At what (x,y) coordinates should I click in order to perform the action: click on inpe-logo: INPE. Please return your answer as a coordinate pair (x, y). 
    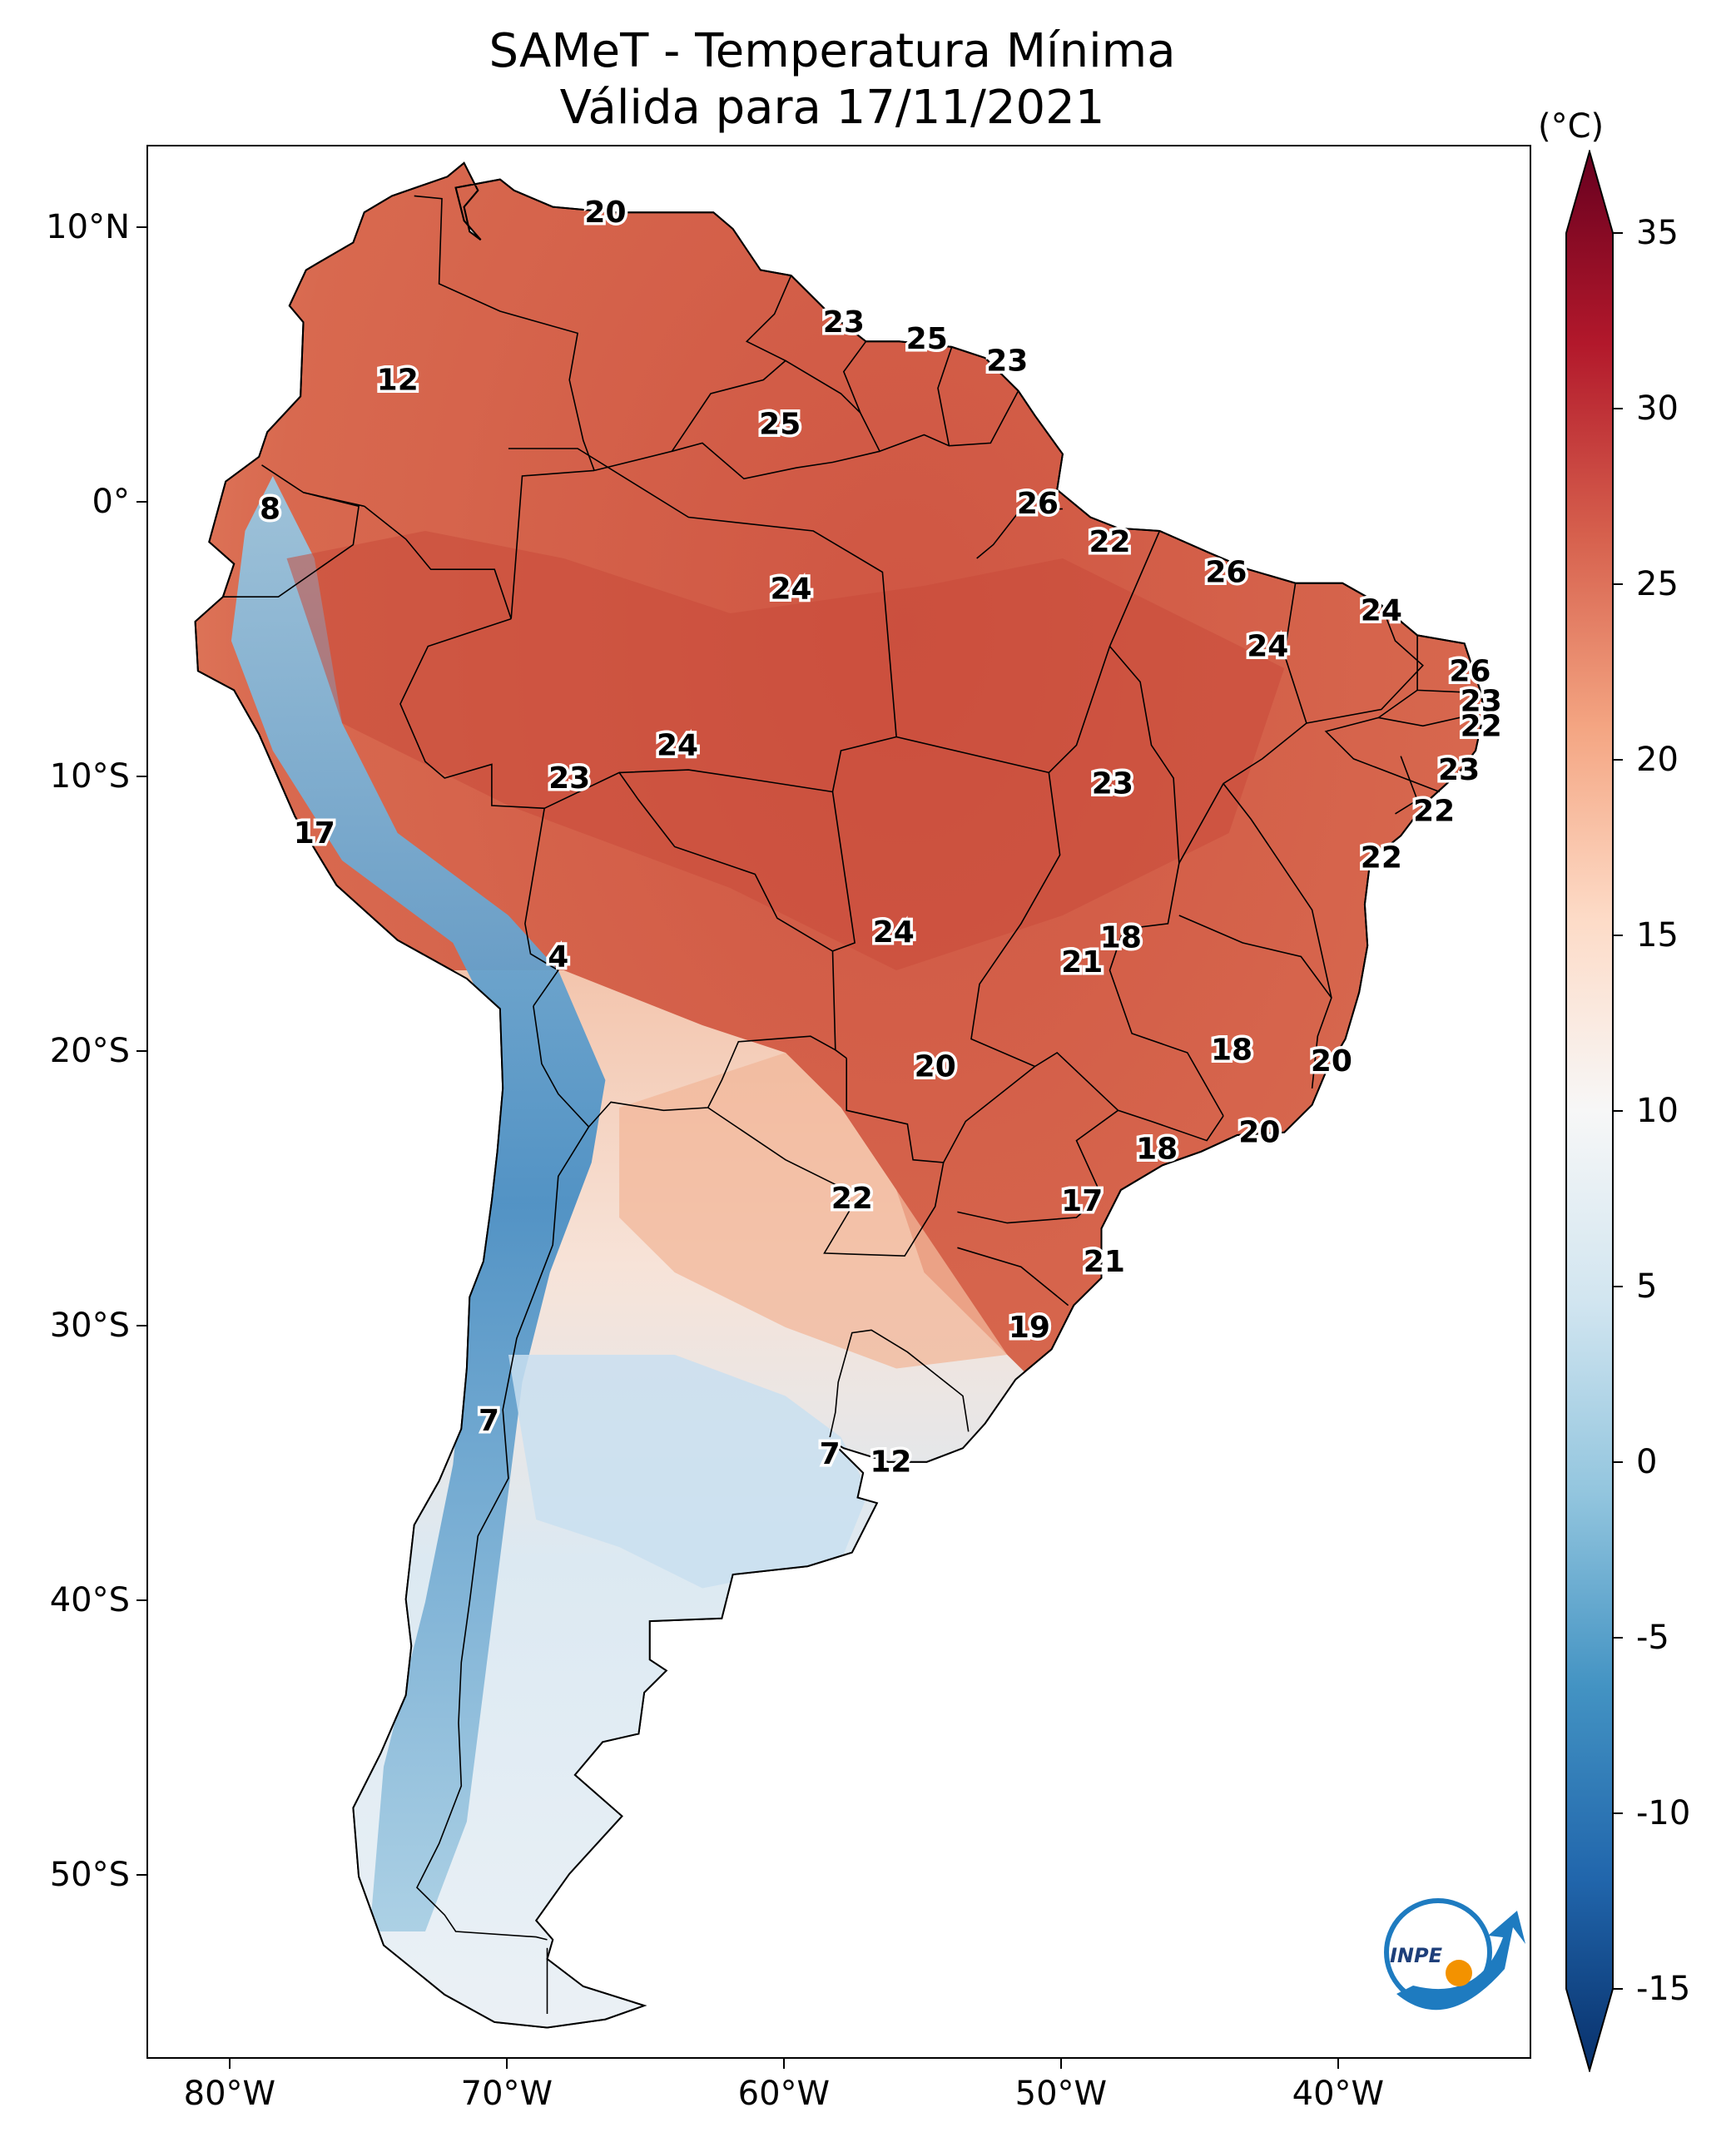
    Looking at the image, I should click on (1455, 1954).